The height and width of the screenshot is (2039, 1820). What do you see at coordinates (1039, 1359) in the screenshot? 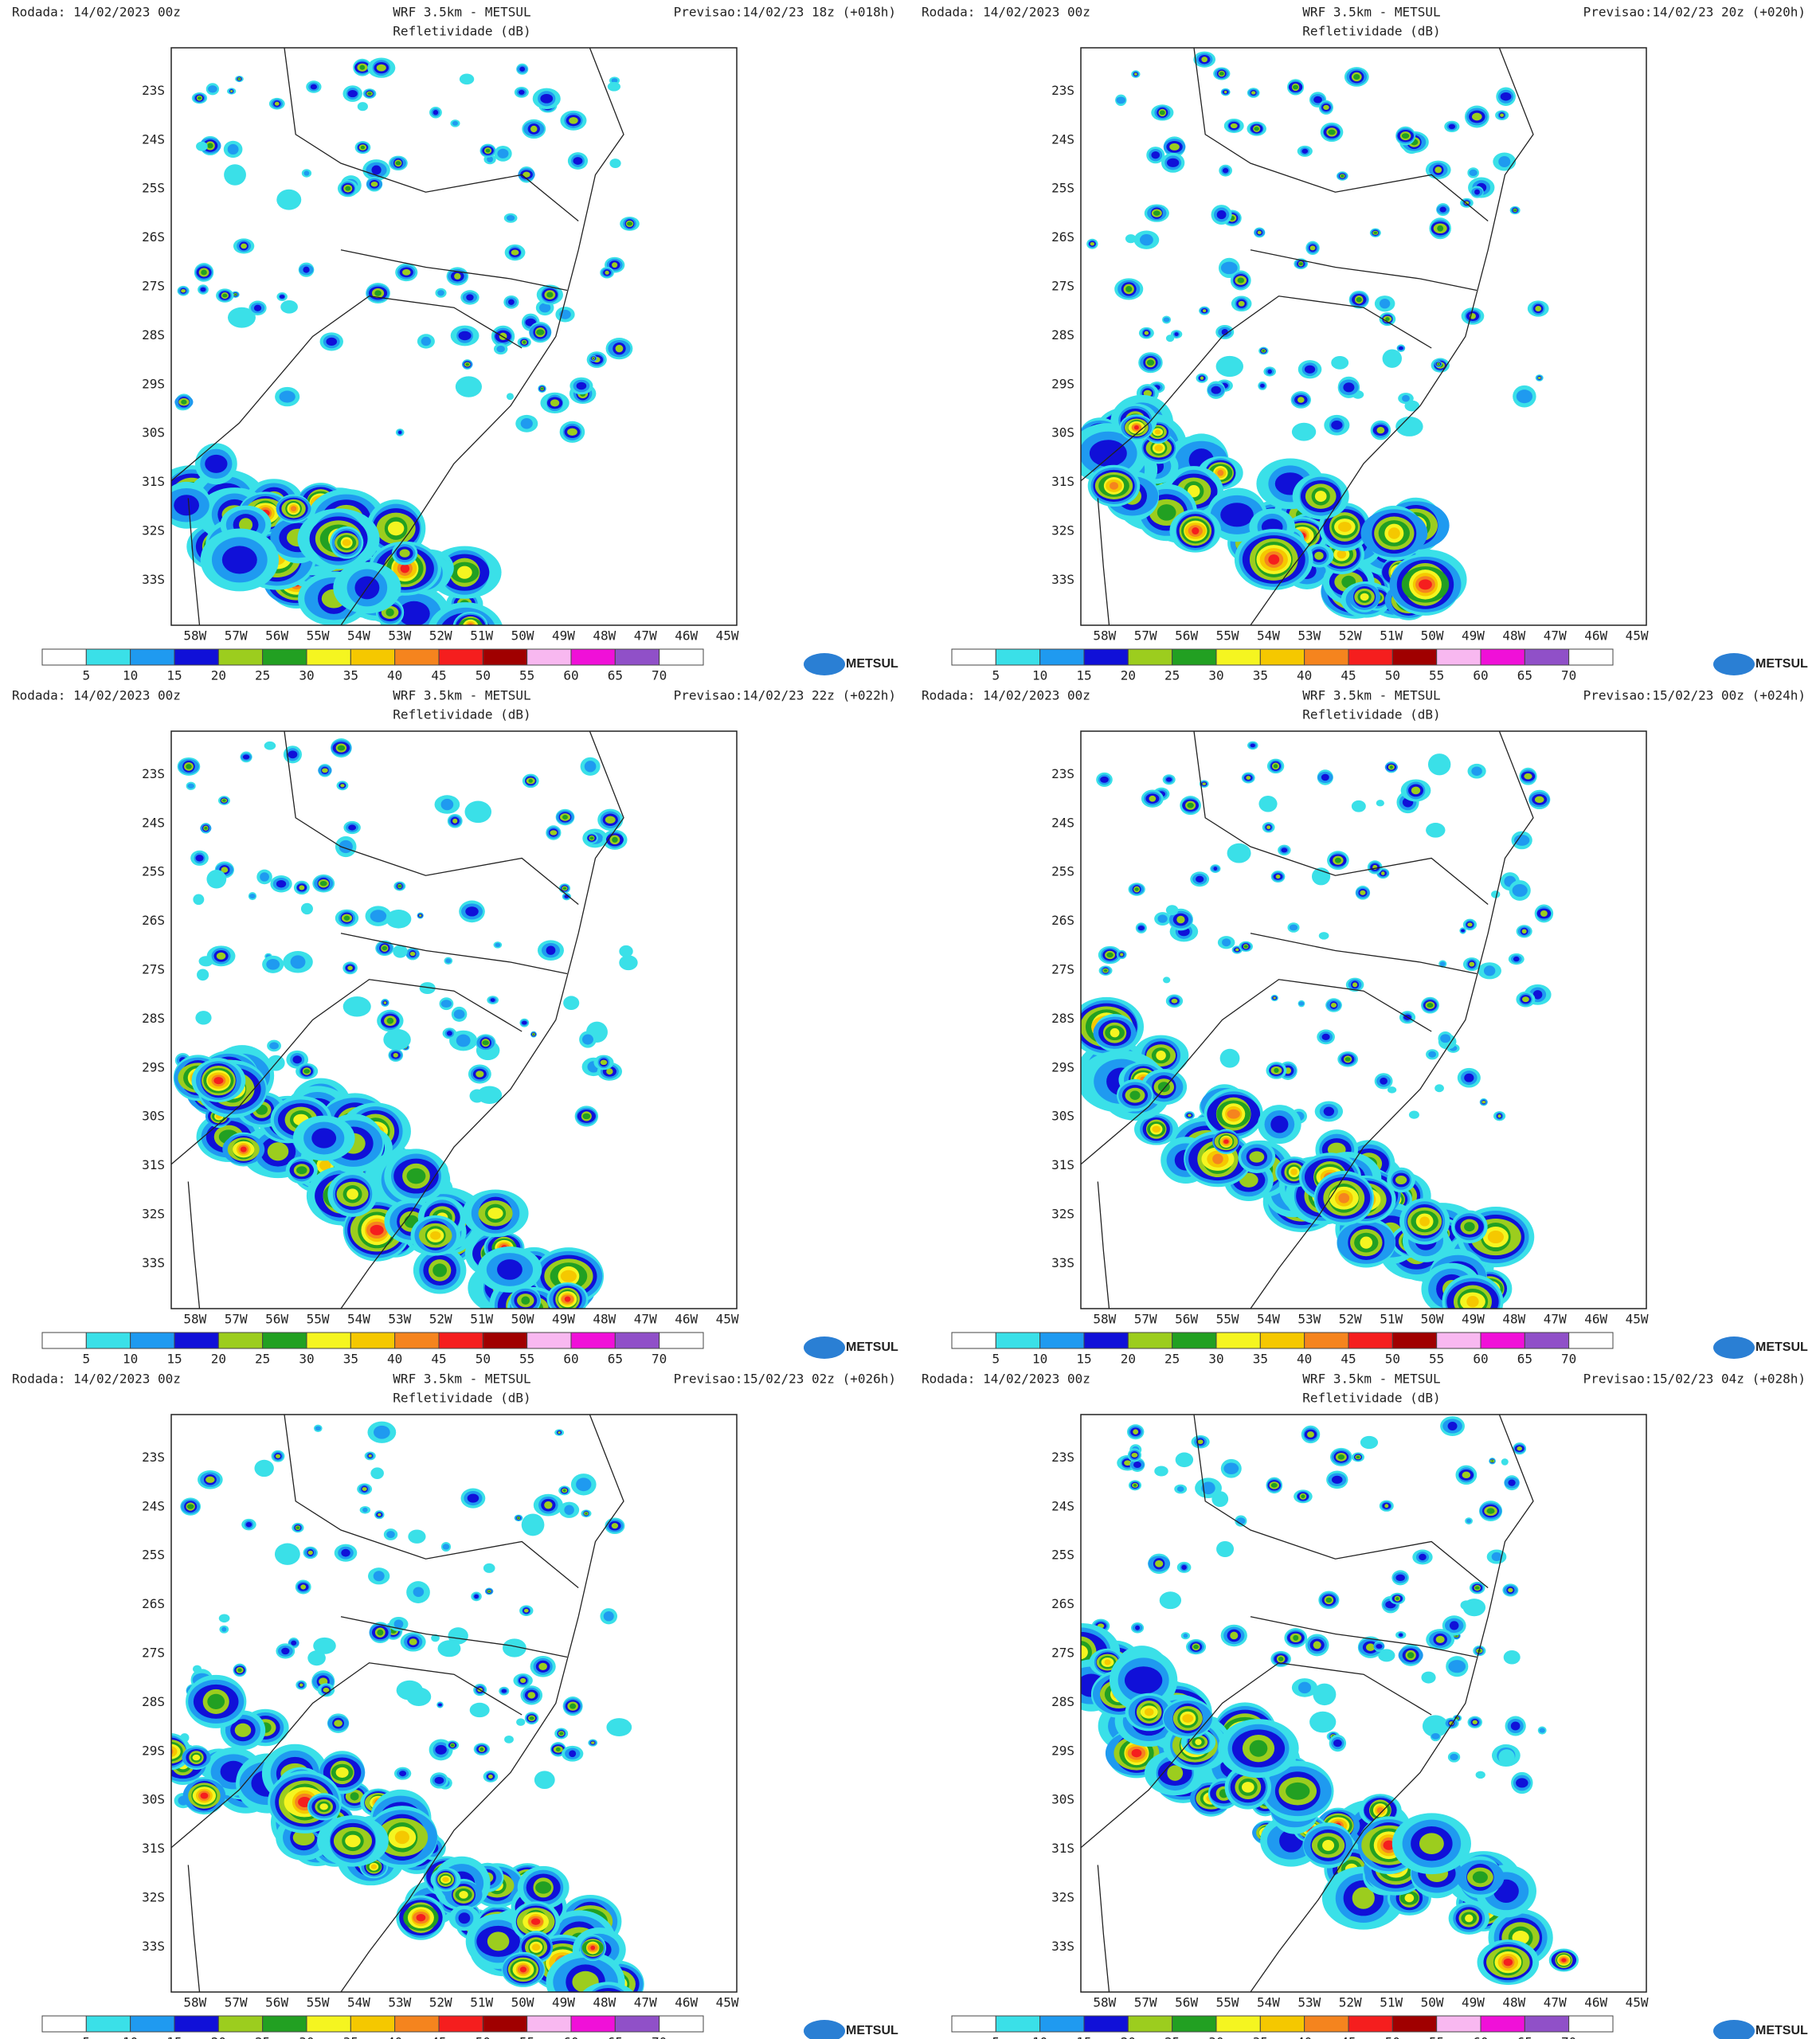
I see `colorbar-label: 10` at bounding box center [1039, 1359].